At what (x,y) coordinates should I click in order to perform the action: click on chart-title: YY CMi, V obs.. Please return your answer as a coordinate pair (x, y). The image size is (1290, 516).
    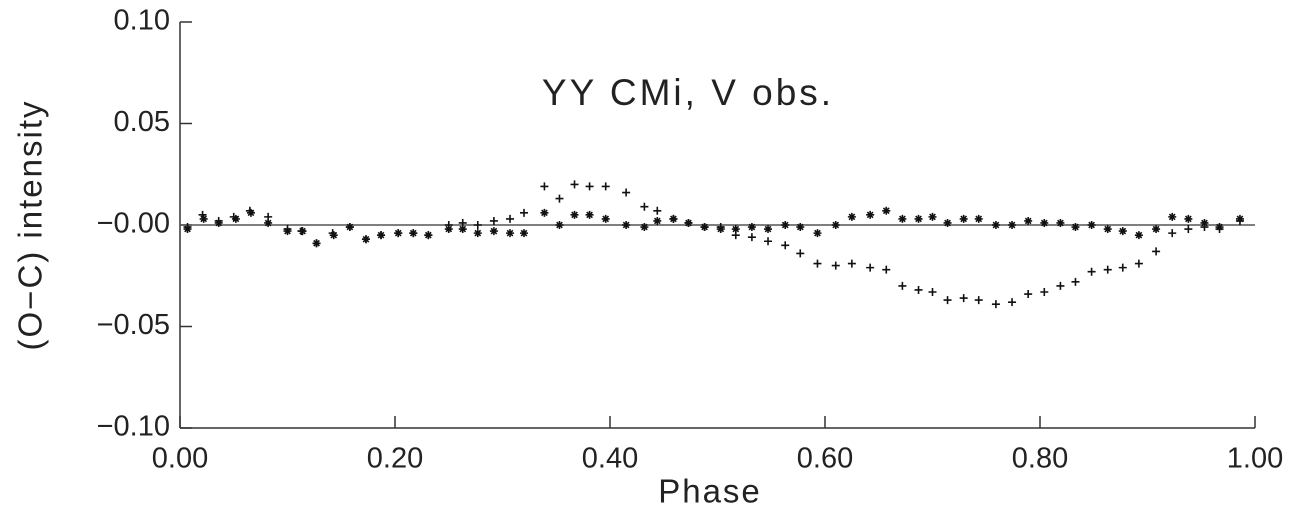
    Looking at the image, I should click on (688, 92).